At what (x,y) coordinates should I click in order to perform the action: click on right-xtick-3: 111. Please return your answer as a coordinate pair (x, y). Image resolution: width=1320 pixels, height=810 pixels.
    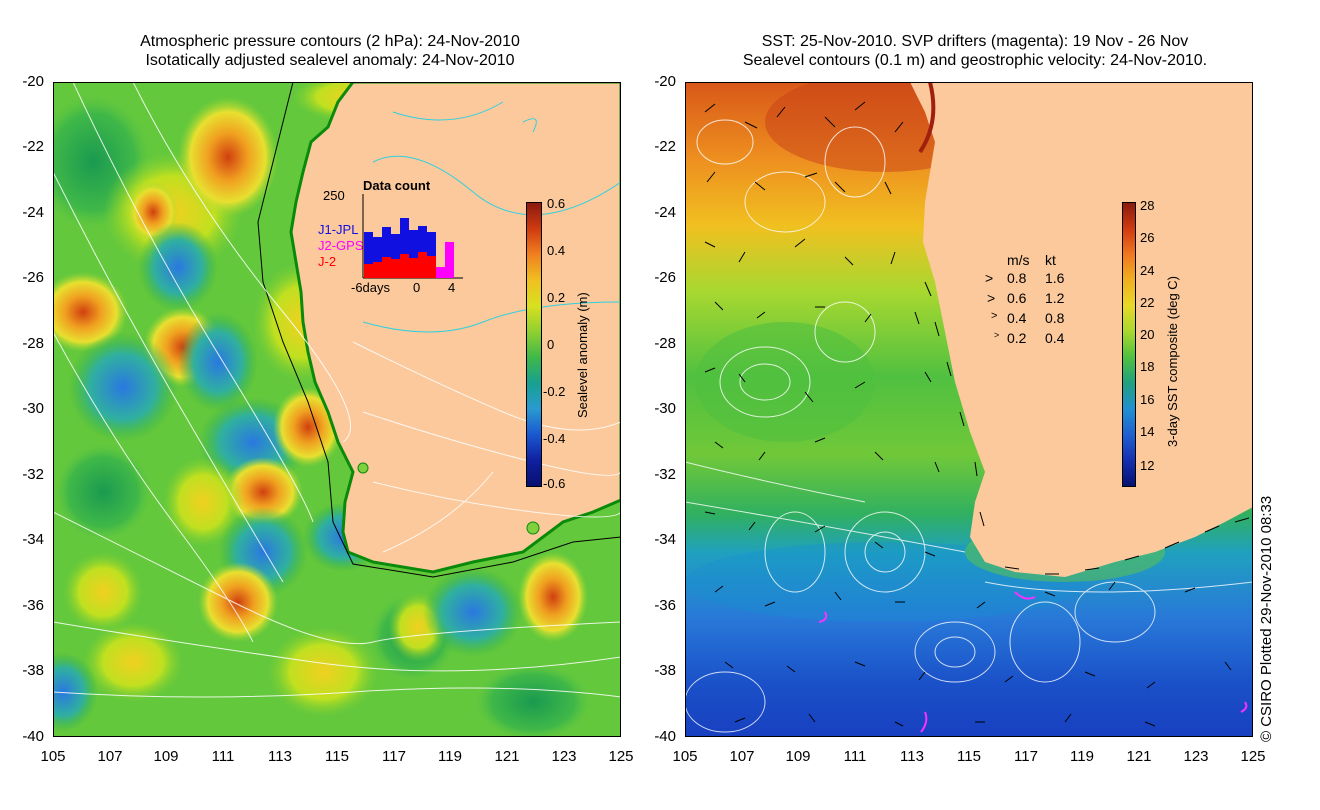
    Looking at the image, I should click on (855, 756).